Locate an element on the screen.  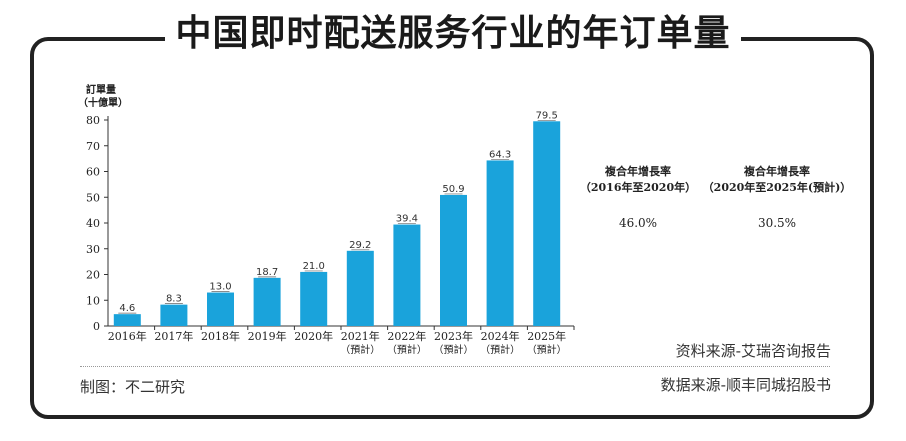
divider is located at coordinates (455, 366).